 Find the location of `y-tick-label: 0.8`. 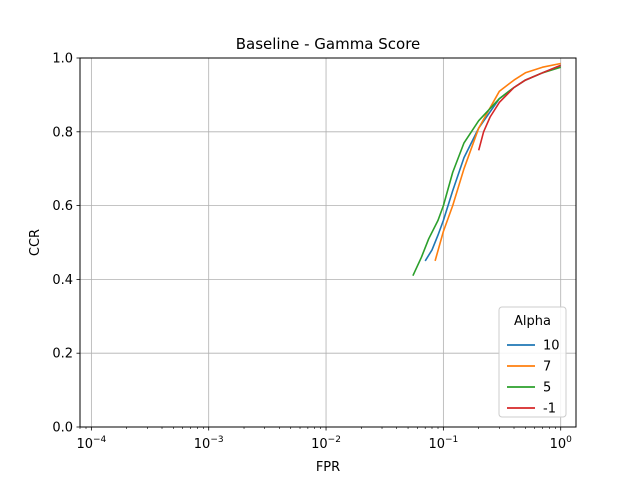

y-tick-label: 0.8 is located at coordinates (62, 132).